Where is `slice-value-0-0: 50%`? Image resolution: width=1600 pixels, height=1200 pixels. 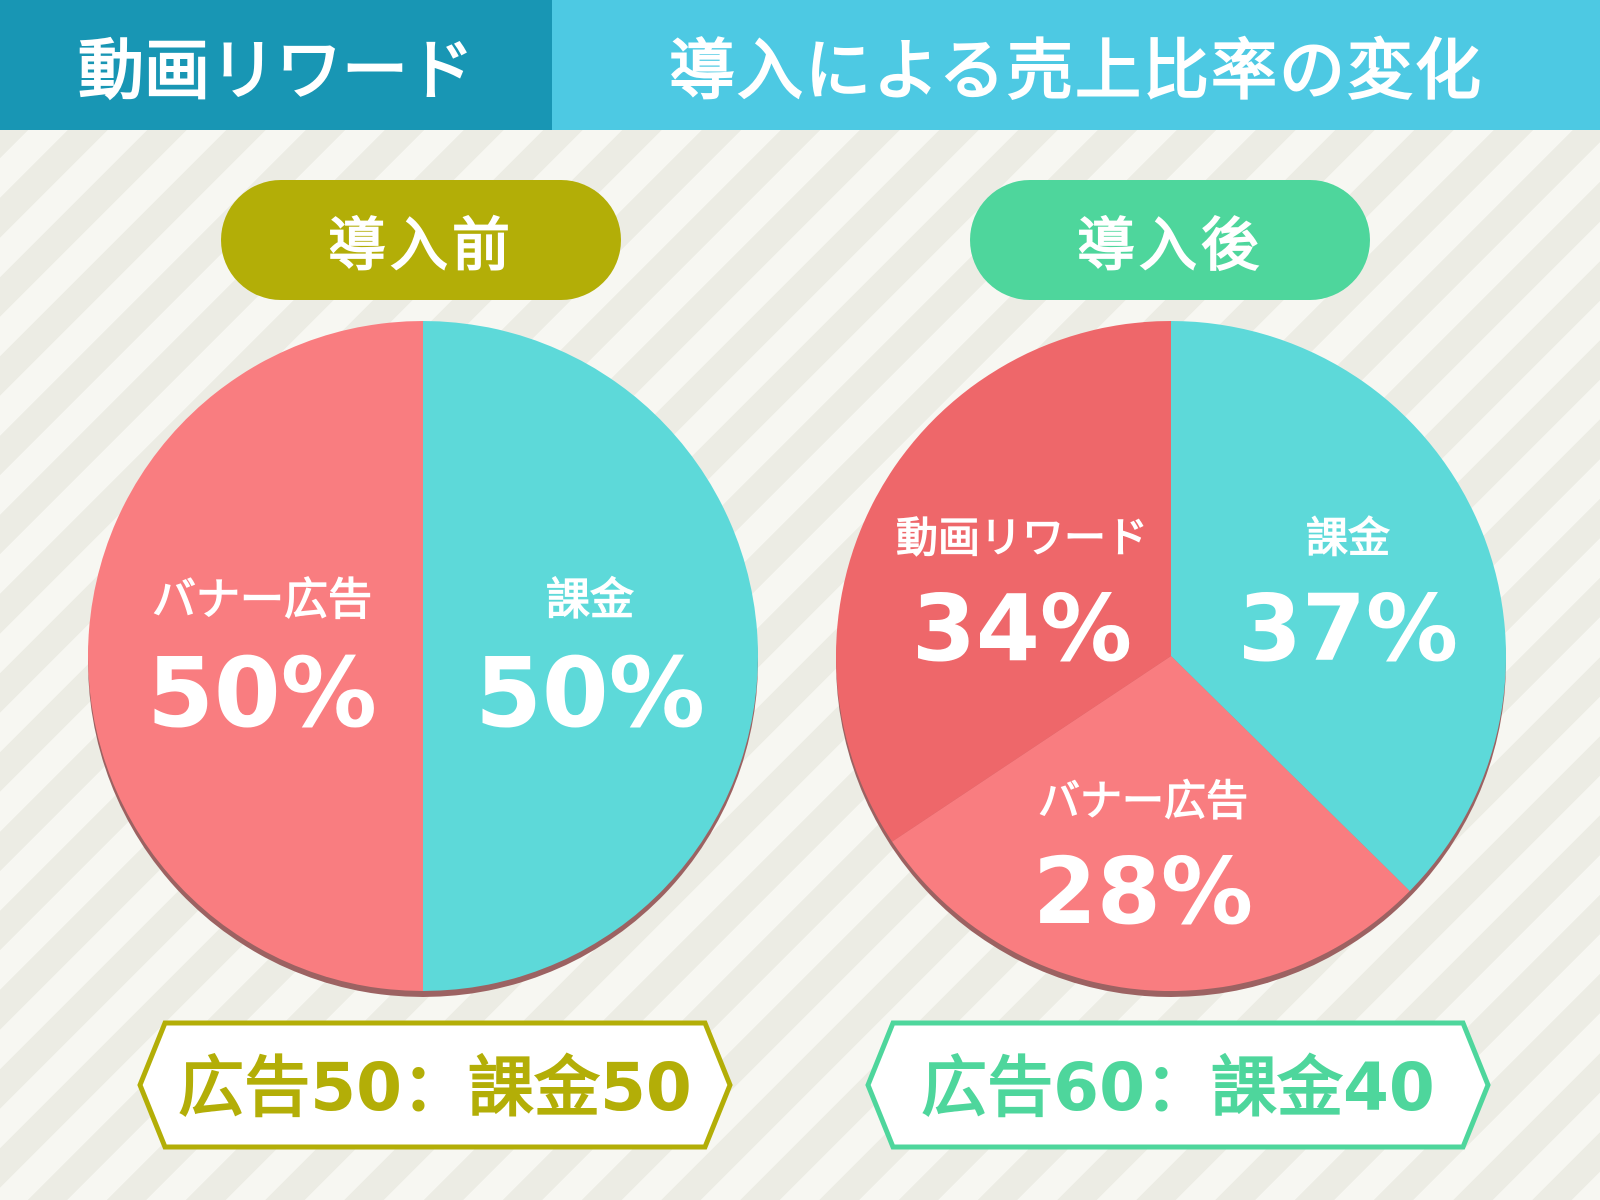 slice-value-0-0: 50% is located at coordinates (590, 693).